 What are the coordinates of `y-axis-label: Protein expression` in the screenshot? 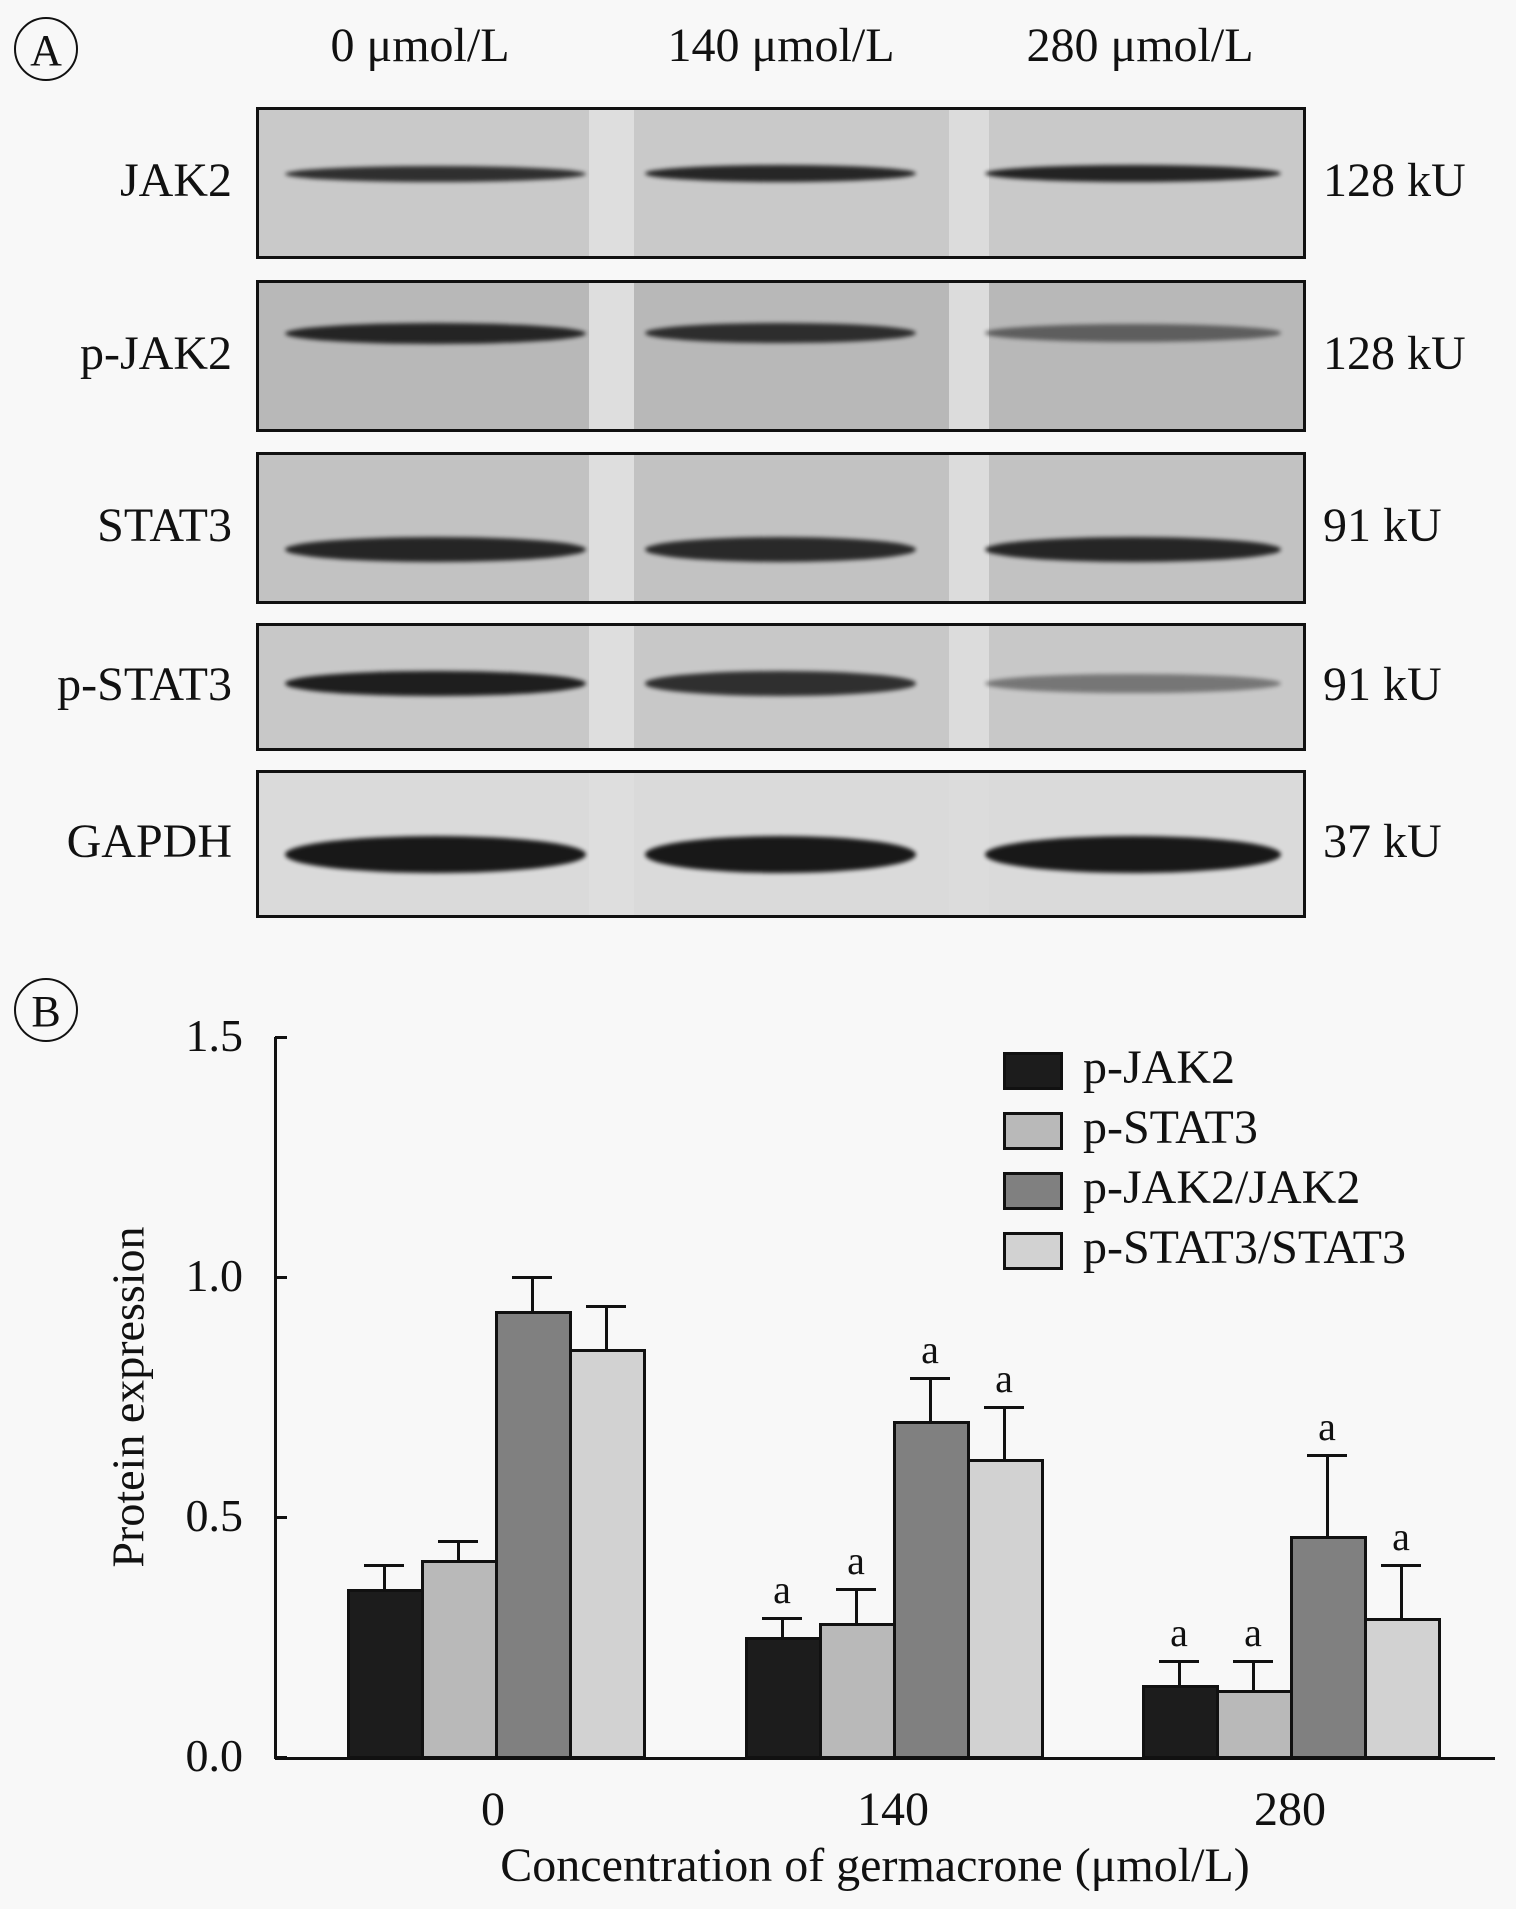 It's located at (128, 1397).